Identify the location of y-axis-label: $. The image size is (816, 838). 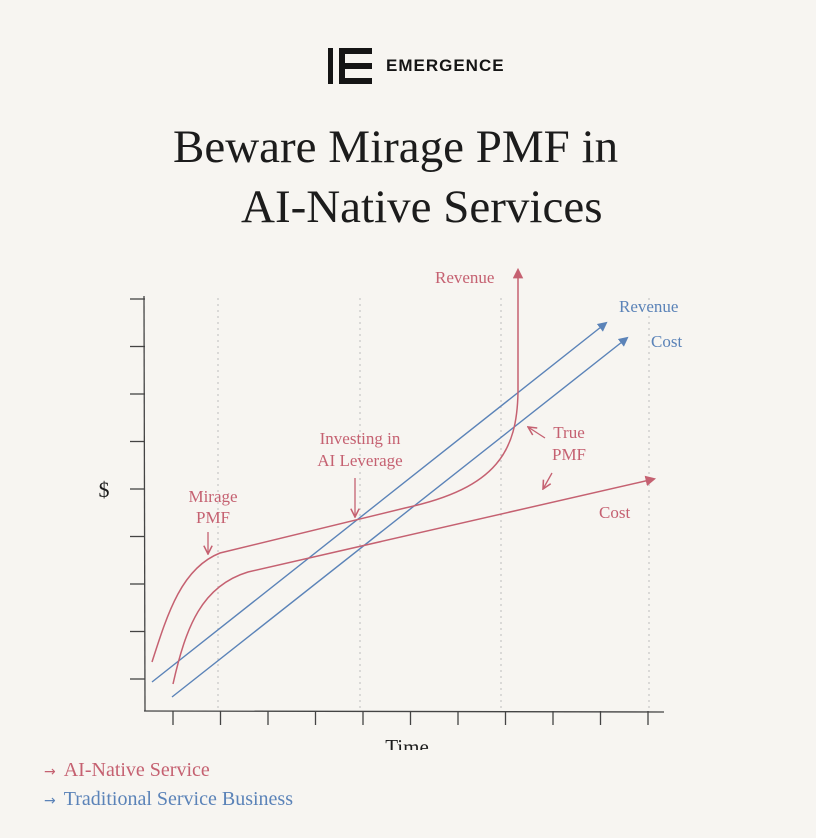
(104, 489).